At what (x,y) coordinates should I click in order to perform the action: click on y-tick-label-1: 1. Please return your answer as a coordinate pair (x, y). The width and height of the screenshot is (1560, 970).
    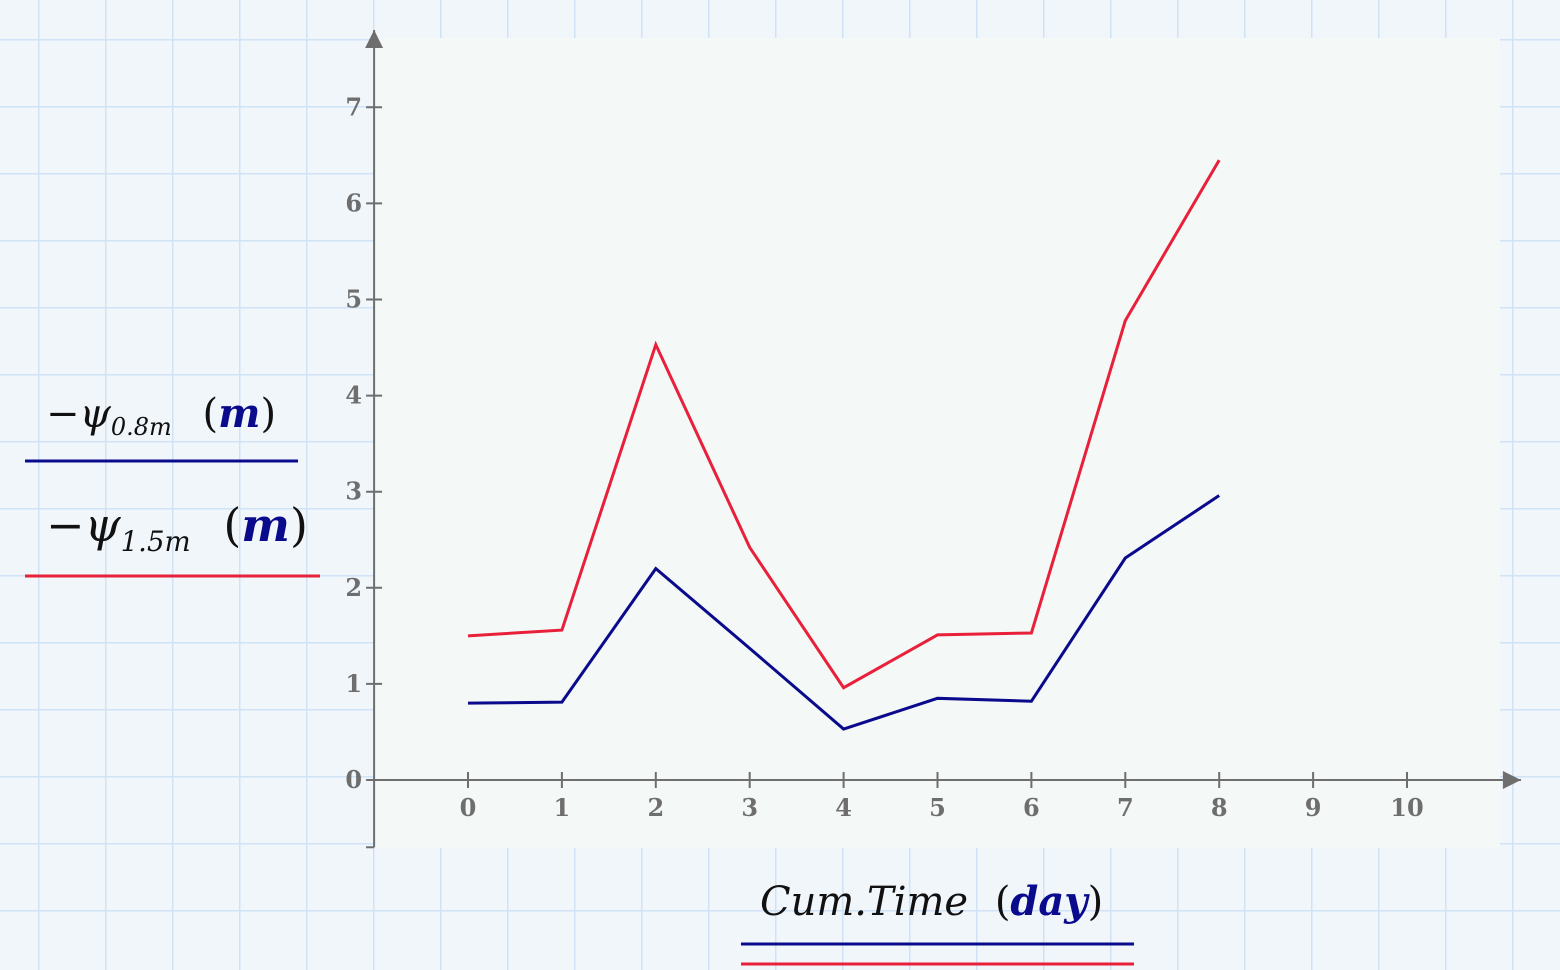
    Looking at the image, I should click on (353, 683).